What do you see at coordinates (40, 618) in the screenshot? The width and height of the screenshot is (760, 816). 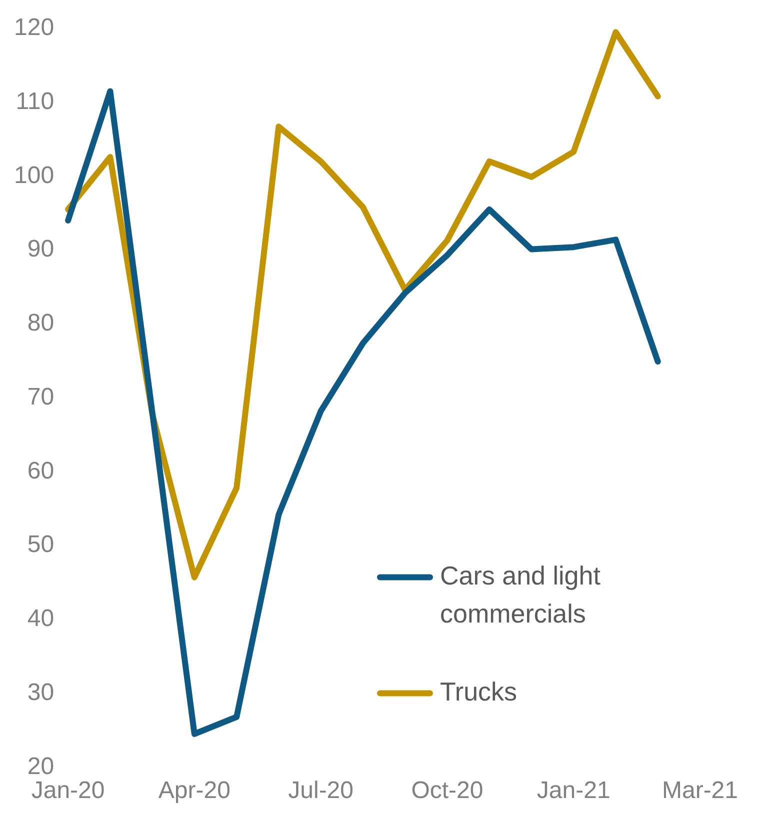 I see `y-tick-label: 40` at bounding box center [40, 618].